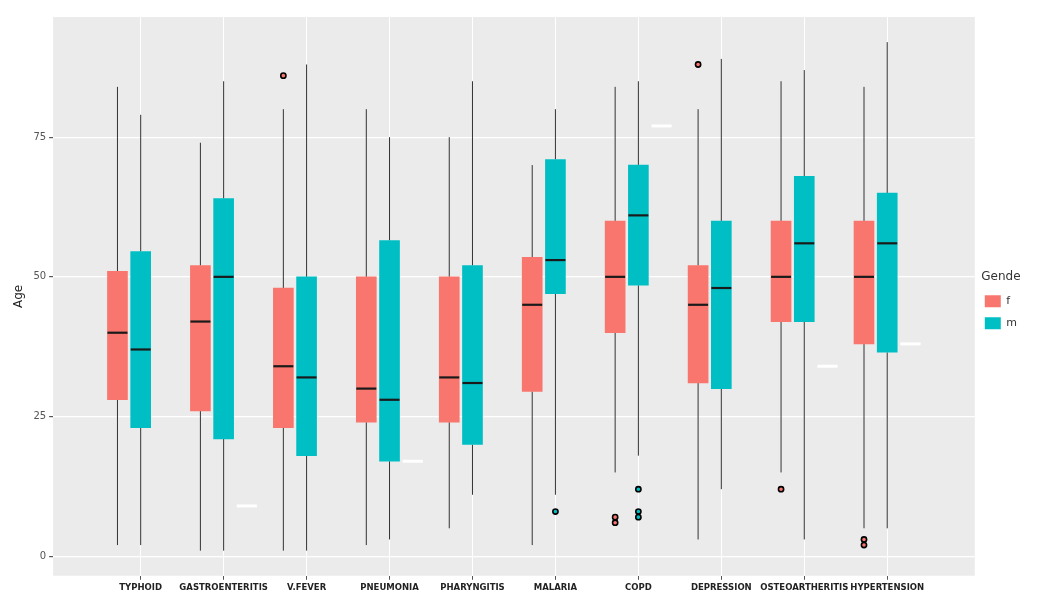  I want to click on x-tick-label: PNEUMONIA, so click(390, 587).